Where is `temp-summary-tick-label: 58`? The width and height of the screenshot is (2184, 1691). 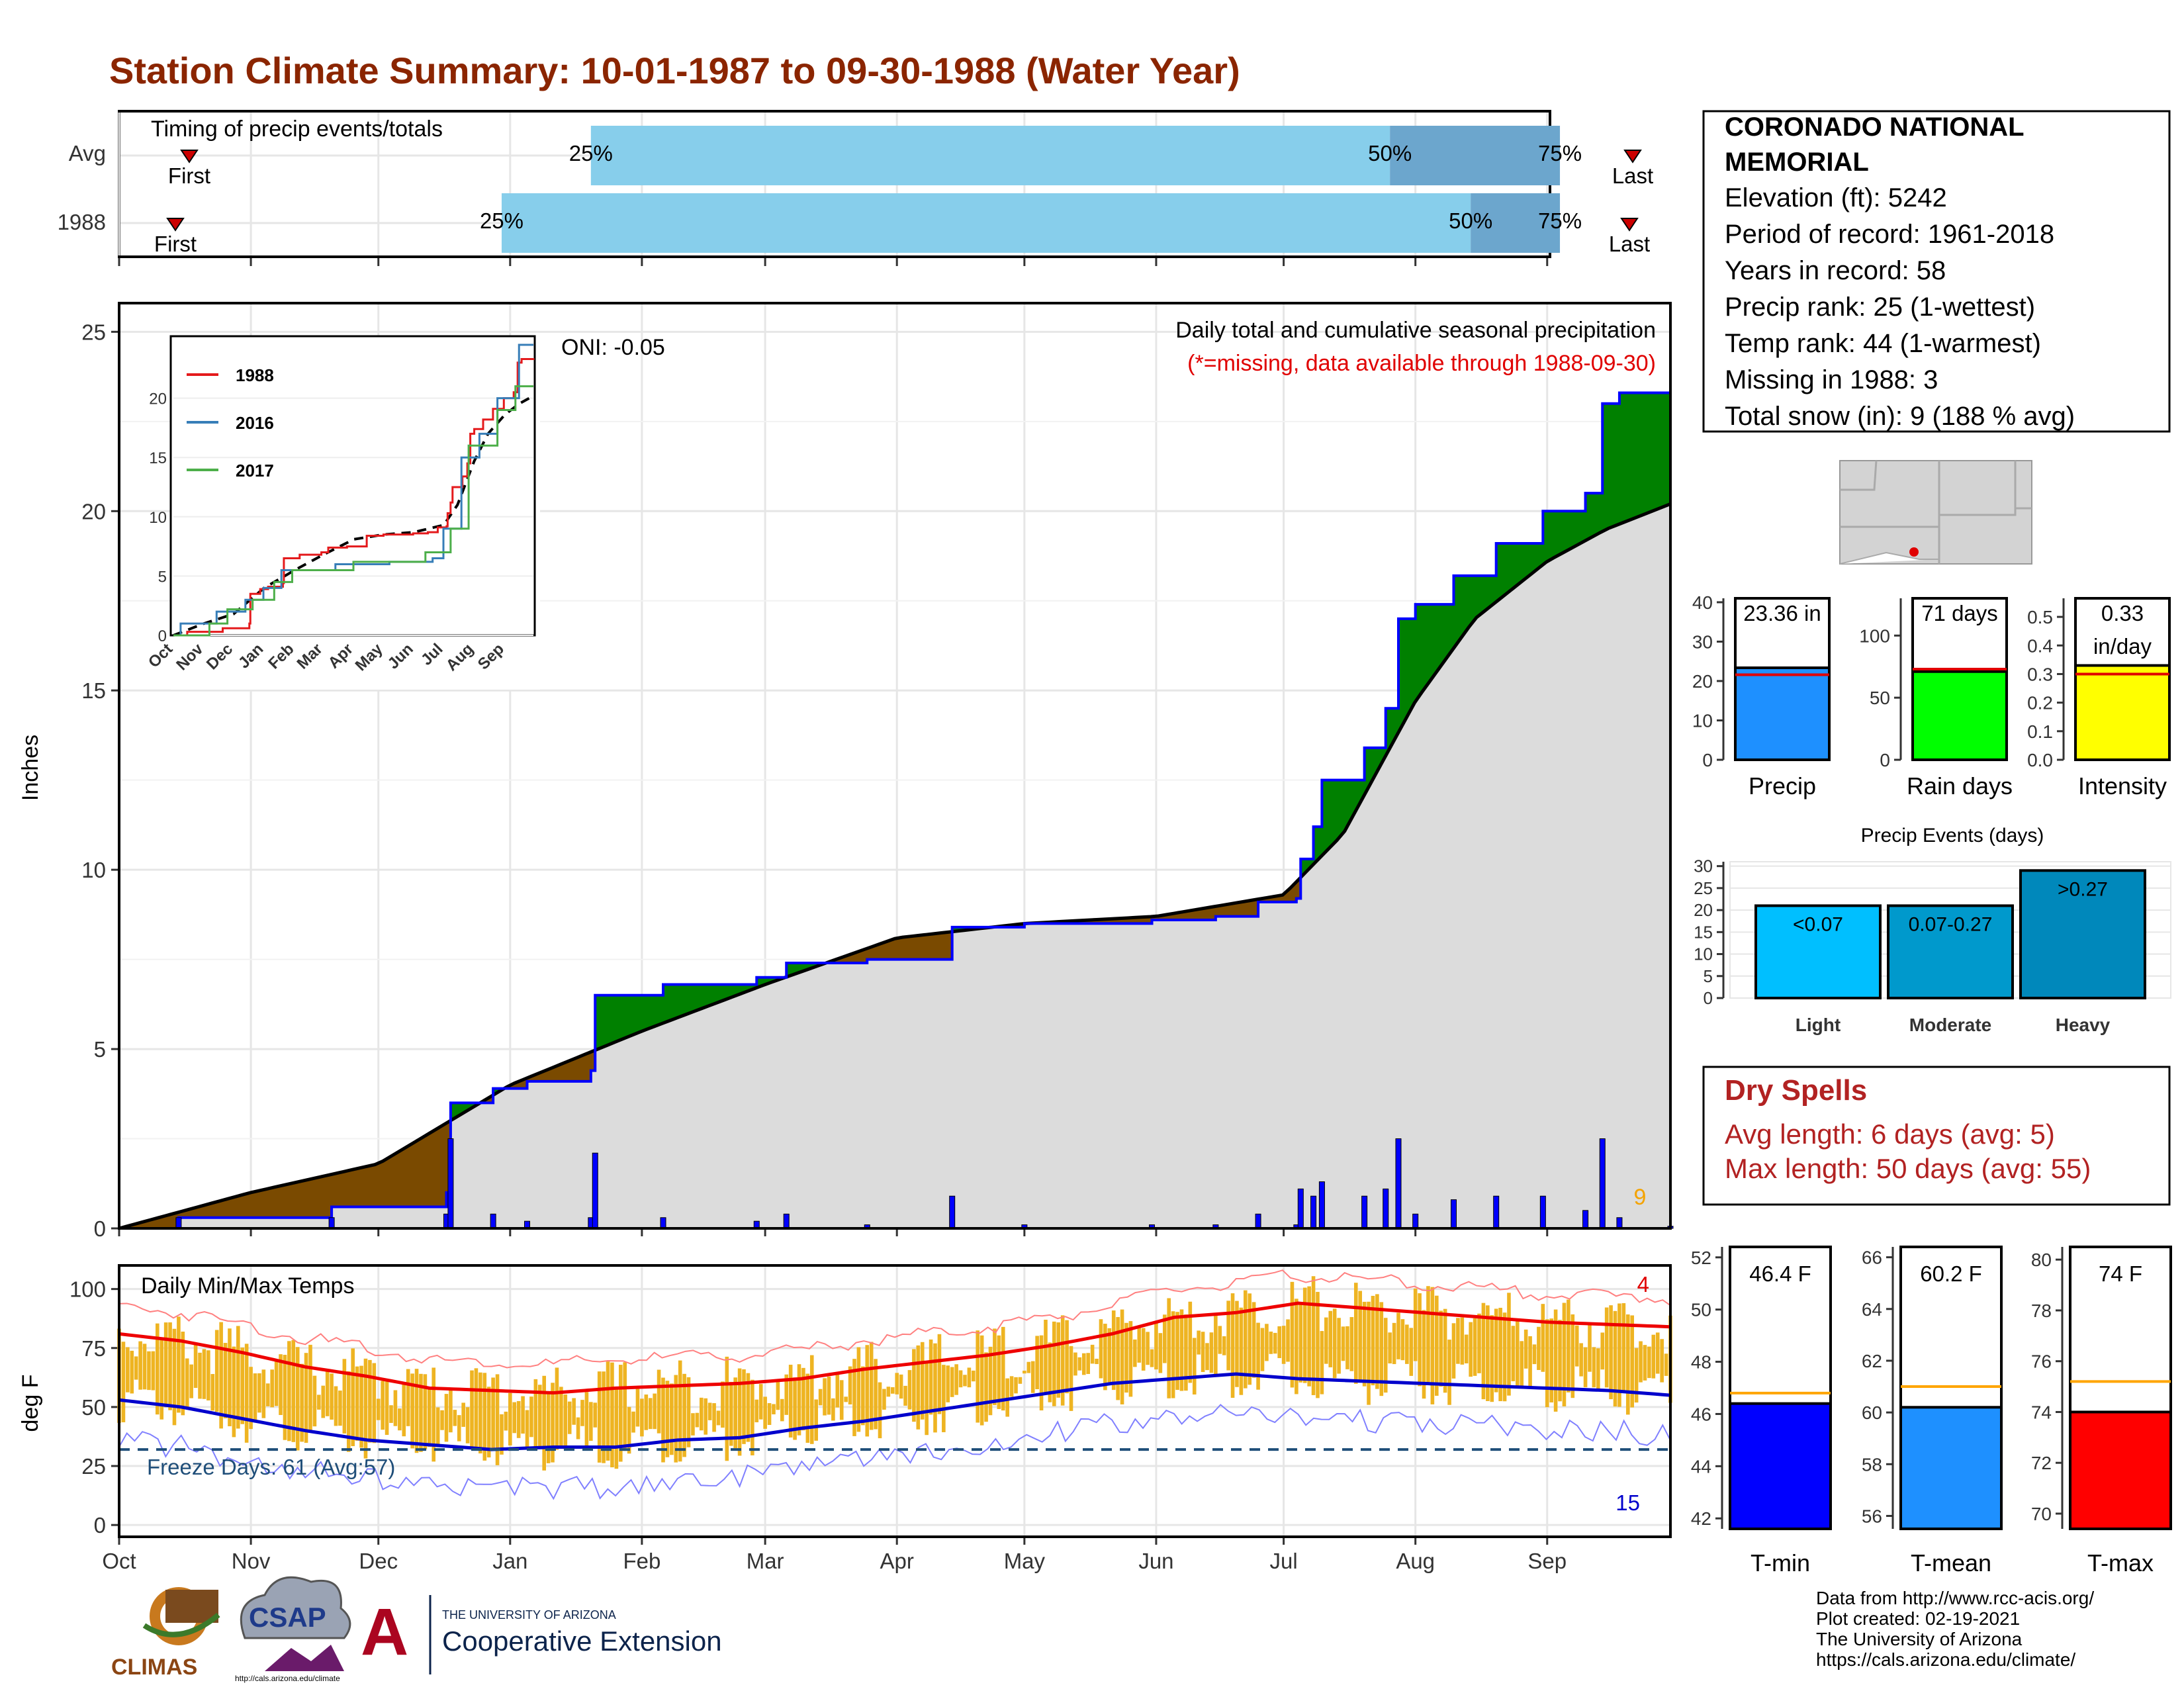
temp-summary-tick-label: 58 is located at coordinates (1872, 1464).